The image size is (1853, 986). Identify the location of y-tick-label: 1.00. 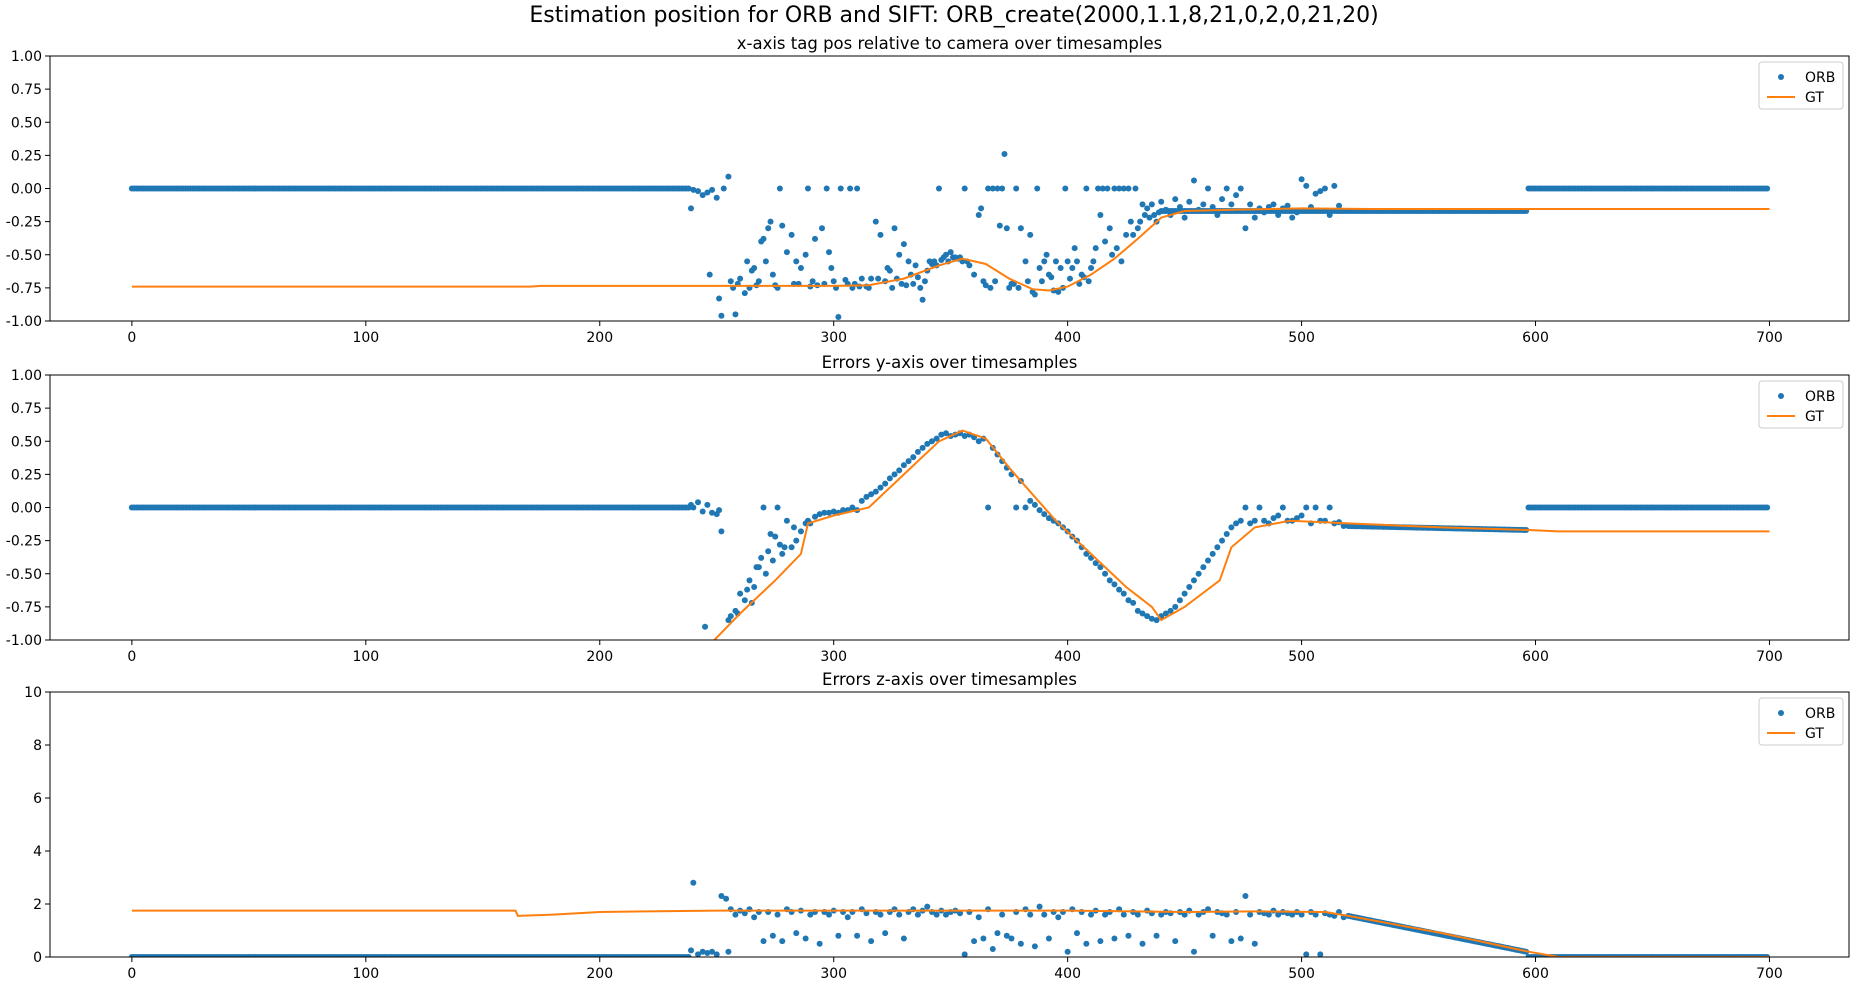
(26, 57).